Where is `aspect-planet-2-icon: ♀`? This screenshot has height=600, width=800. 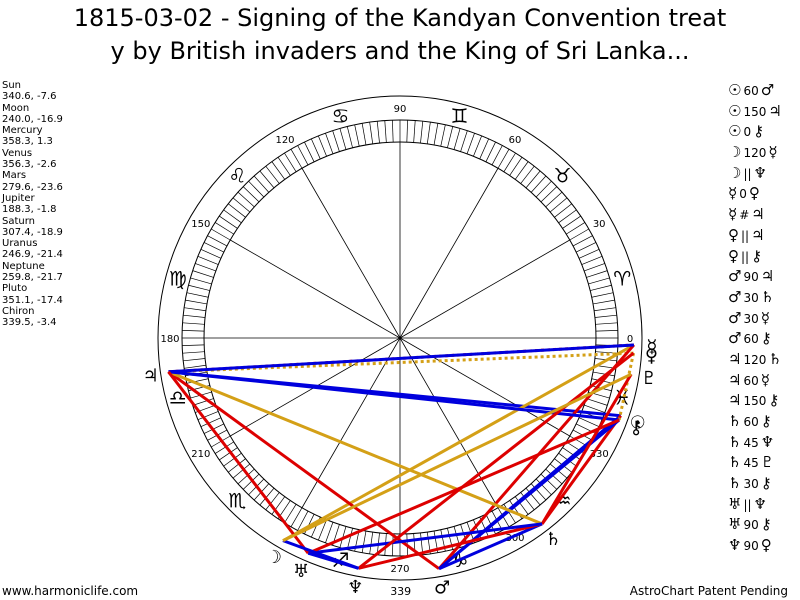 aspect-planet-2-icon: ♀ is located at coordinates (766, 545).